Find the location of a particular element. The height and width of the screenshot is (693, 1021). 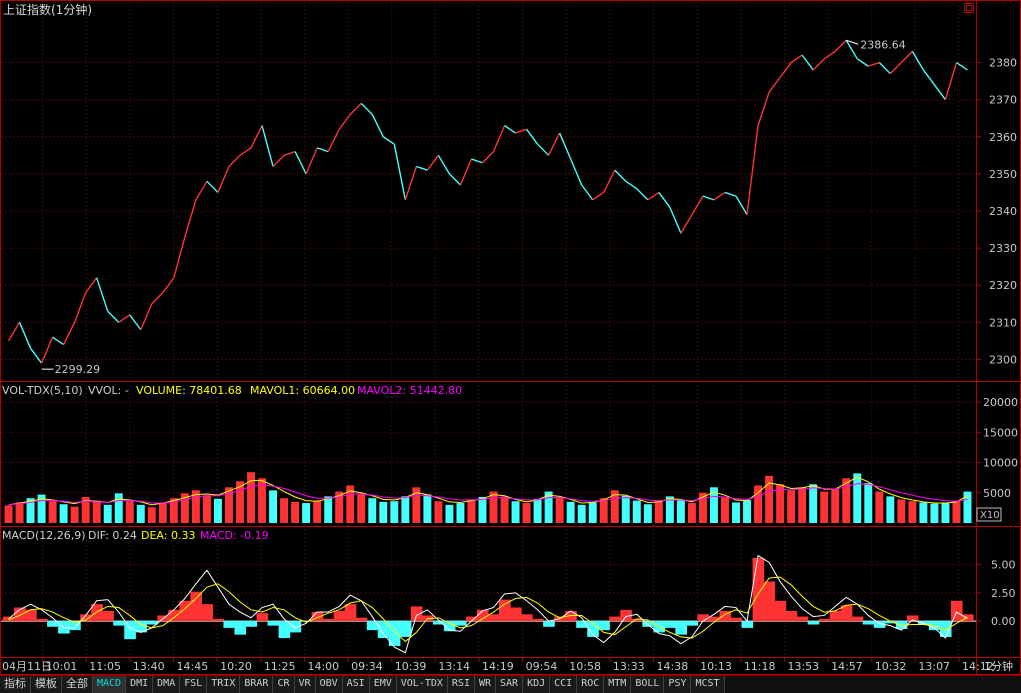

tab-fsl: FSL is located at coordinates (194, 684).